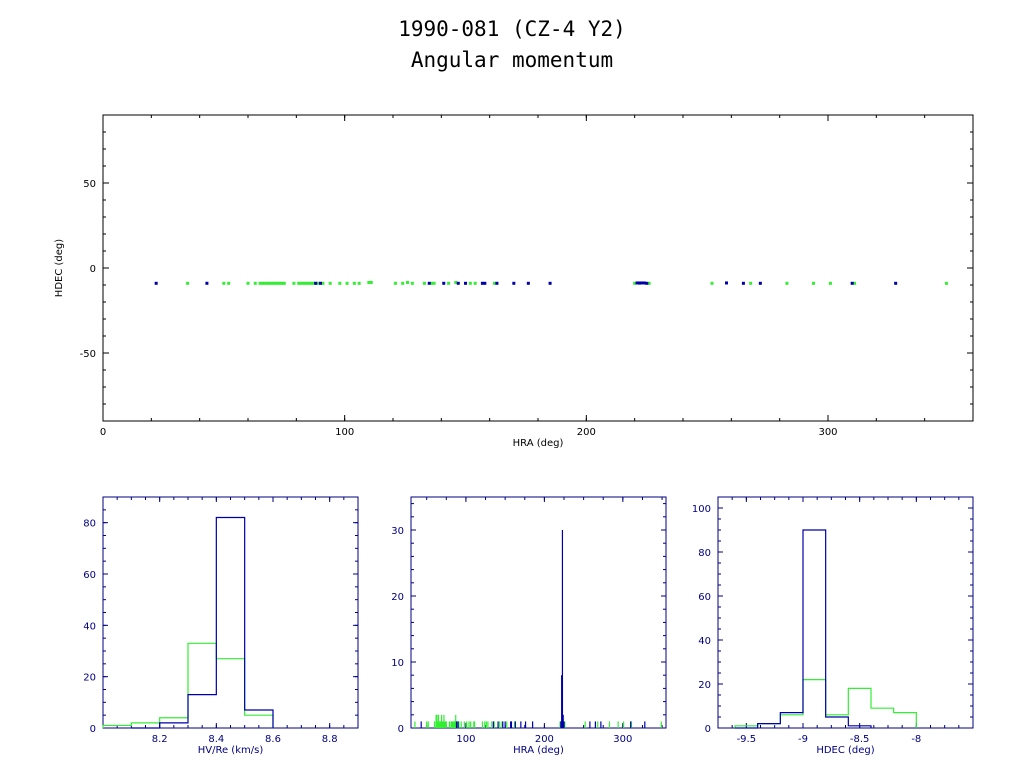  I want to click on chart-subtitle: Angular momentum, so click(512, 60).